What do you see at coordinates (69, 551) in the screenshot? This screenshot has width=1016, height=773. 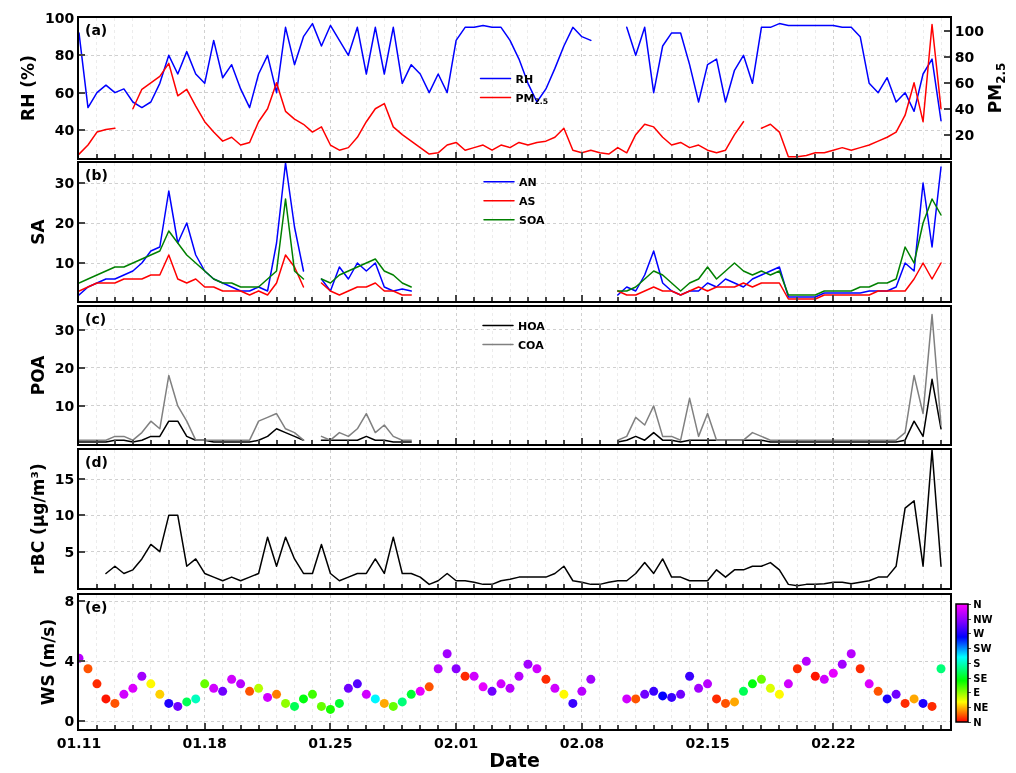 I see `y-tick-label: 5` at bounding box center [69, 551].